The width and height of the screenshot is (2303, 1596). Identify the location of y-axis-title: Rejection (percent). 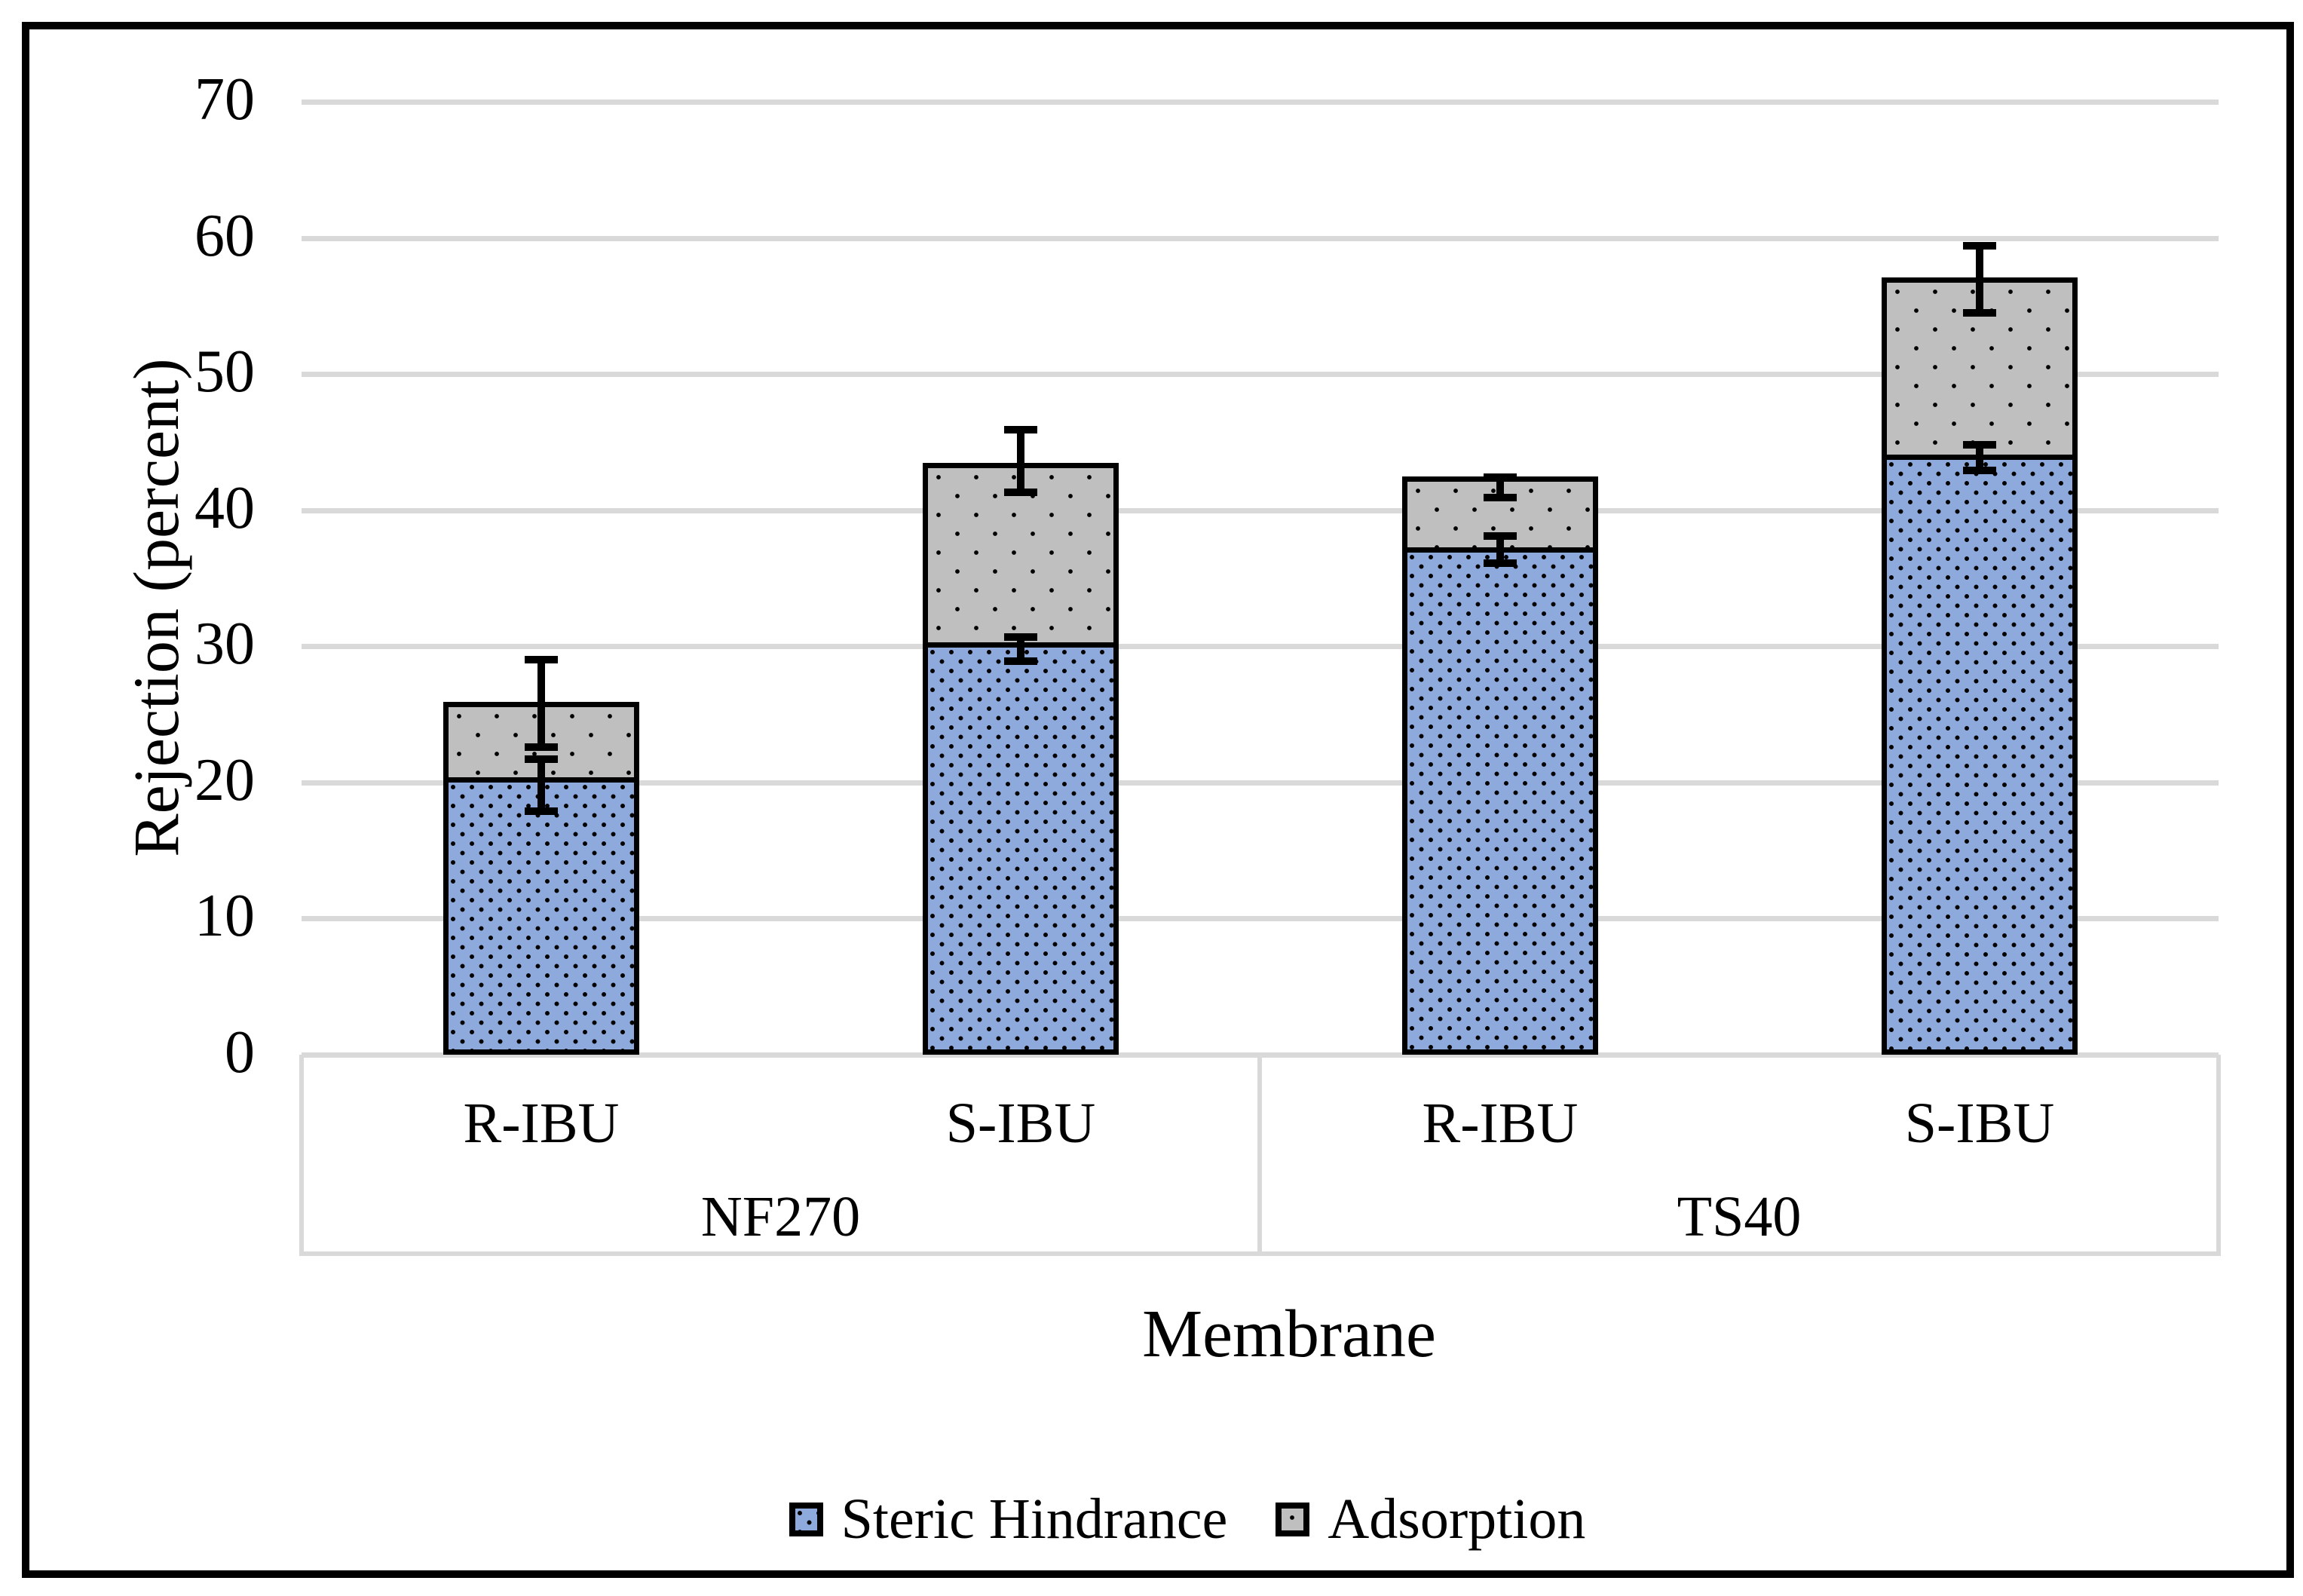
(156, 607).